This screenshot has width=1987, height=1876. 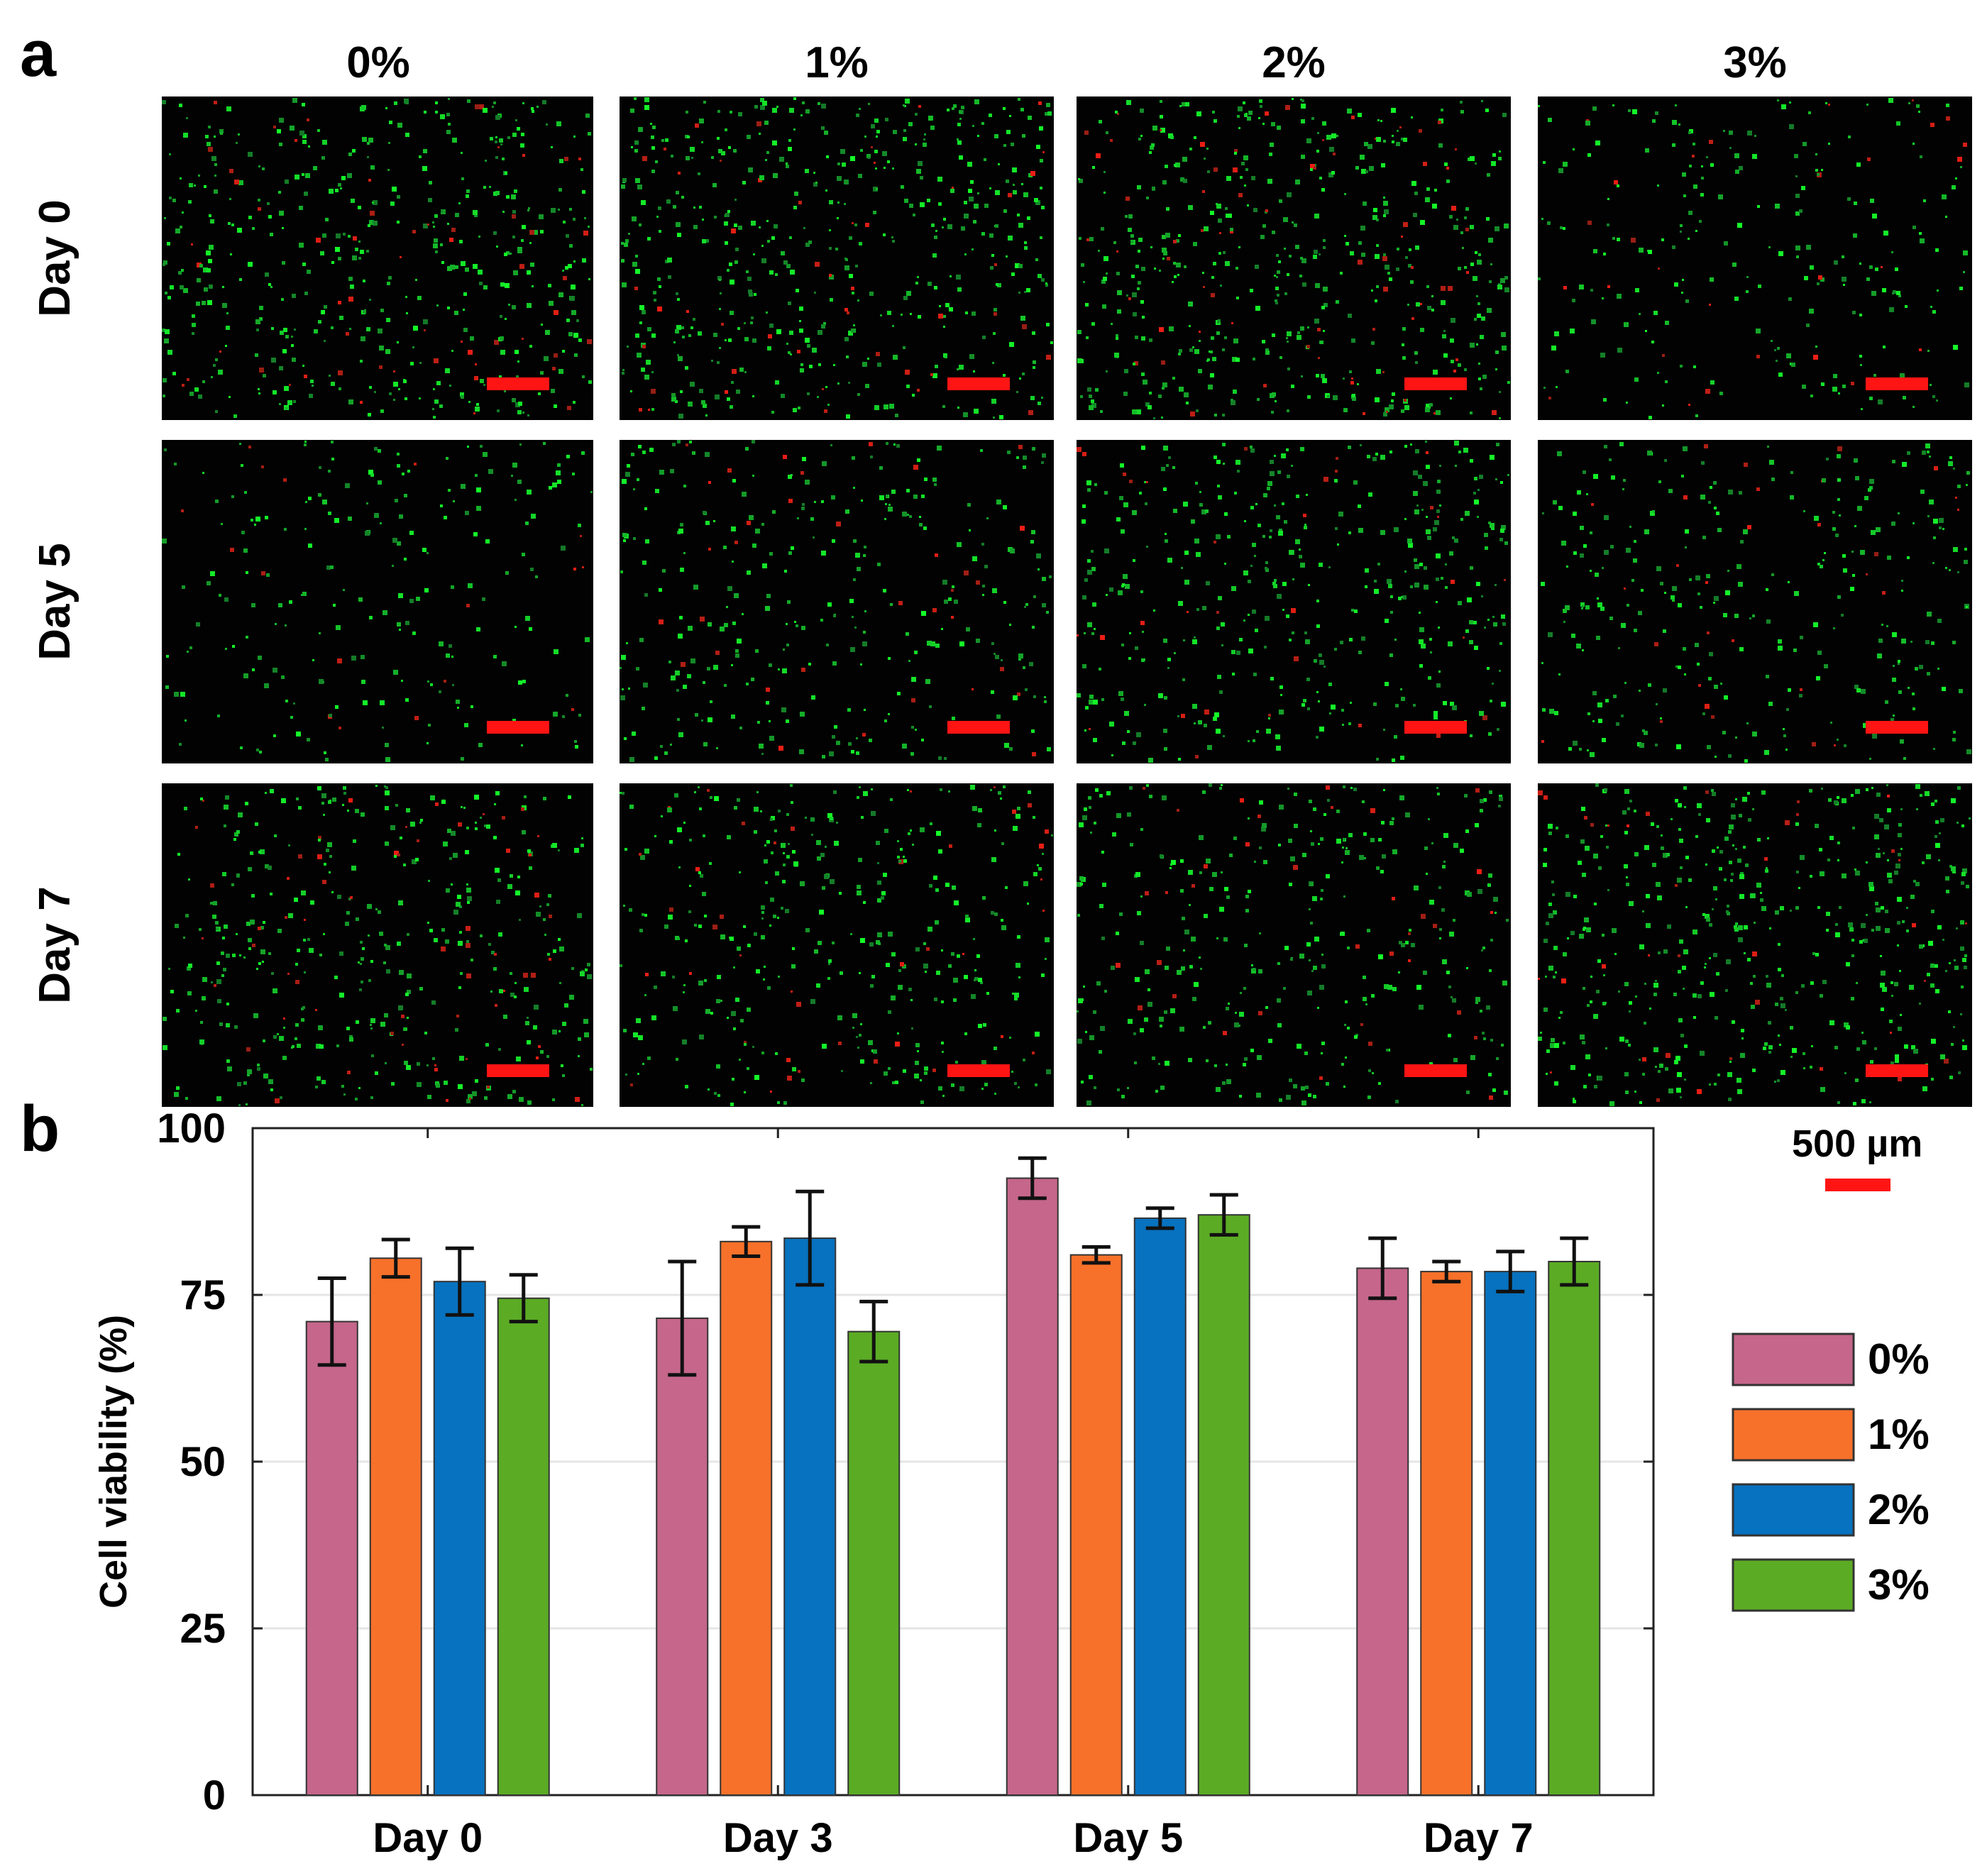 I want to click on bar-day-3-2pct, so click(x=810, y=1516).